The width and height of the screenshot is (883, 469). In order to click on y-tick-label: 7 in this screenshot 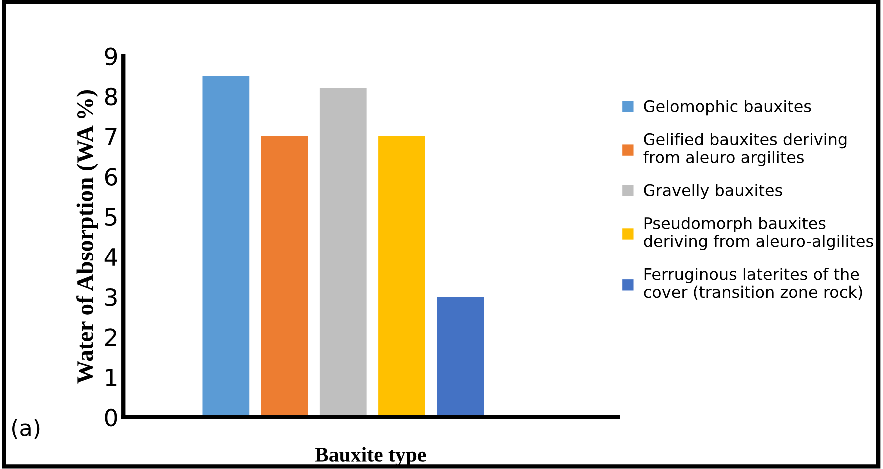, I will do `click(111, 137)`.